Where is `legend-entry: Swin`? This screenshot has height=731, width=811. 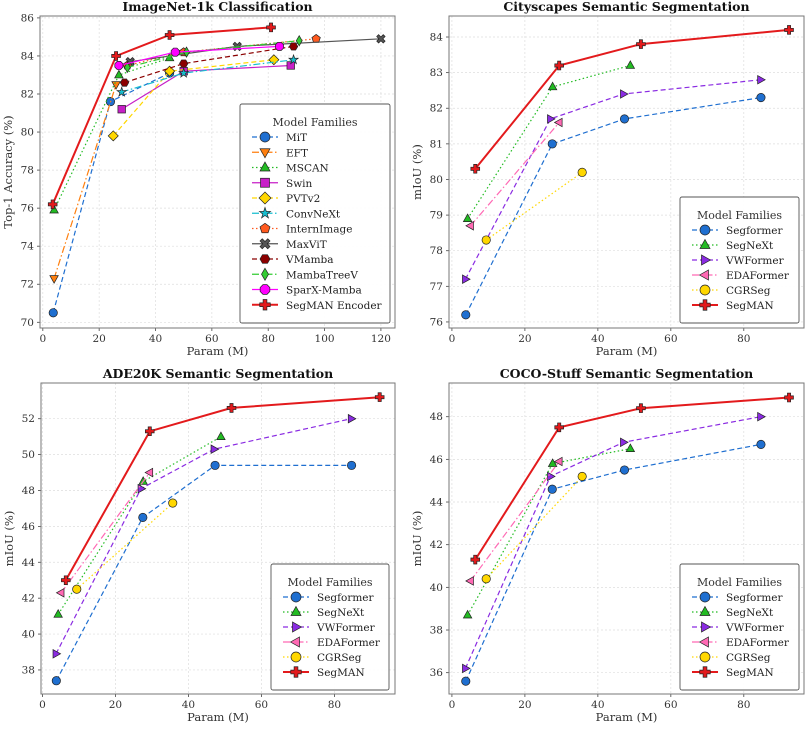 legend-entry: Swin is located at coordinates (282, 184).